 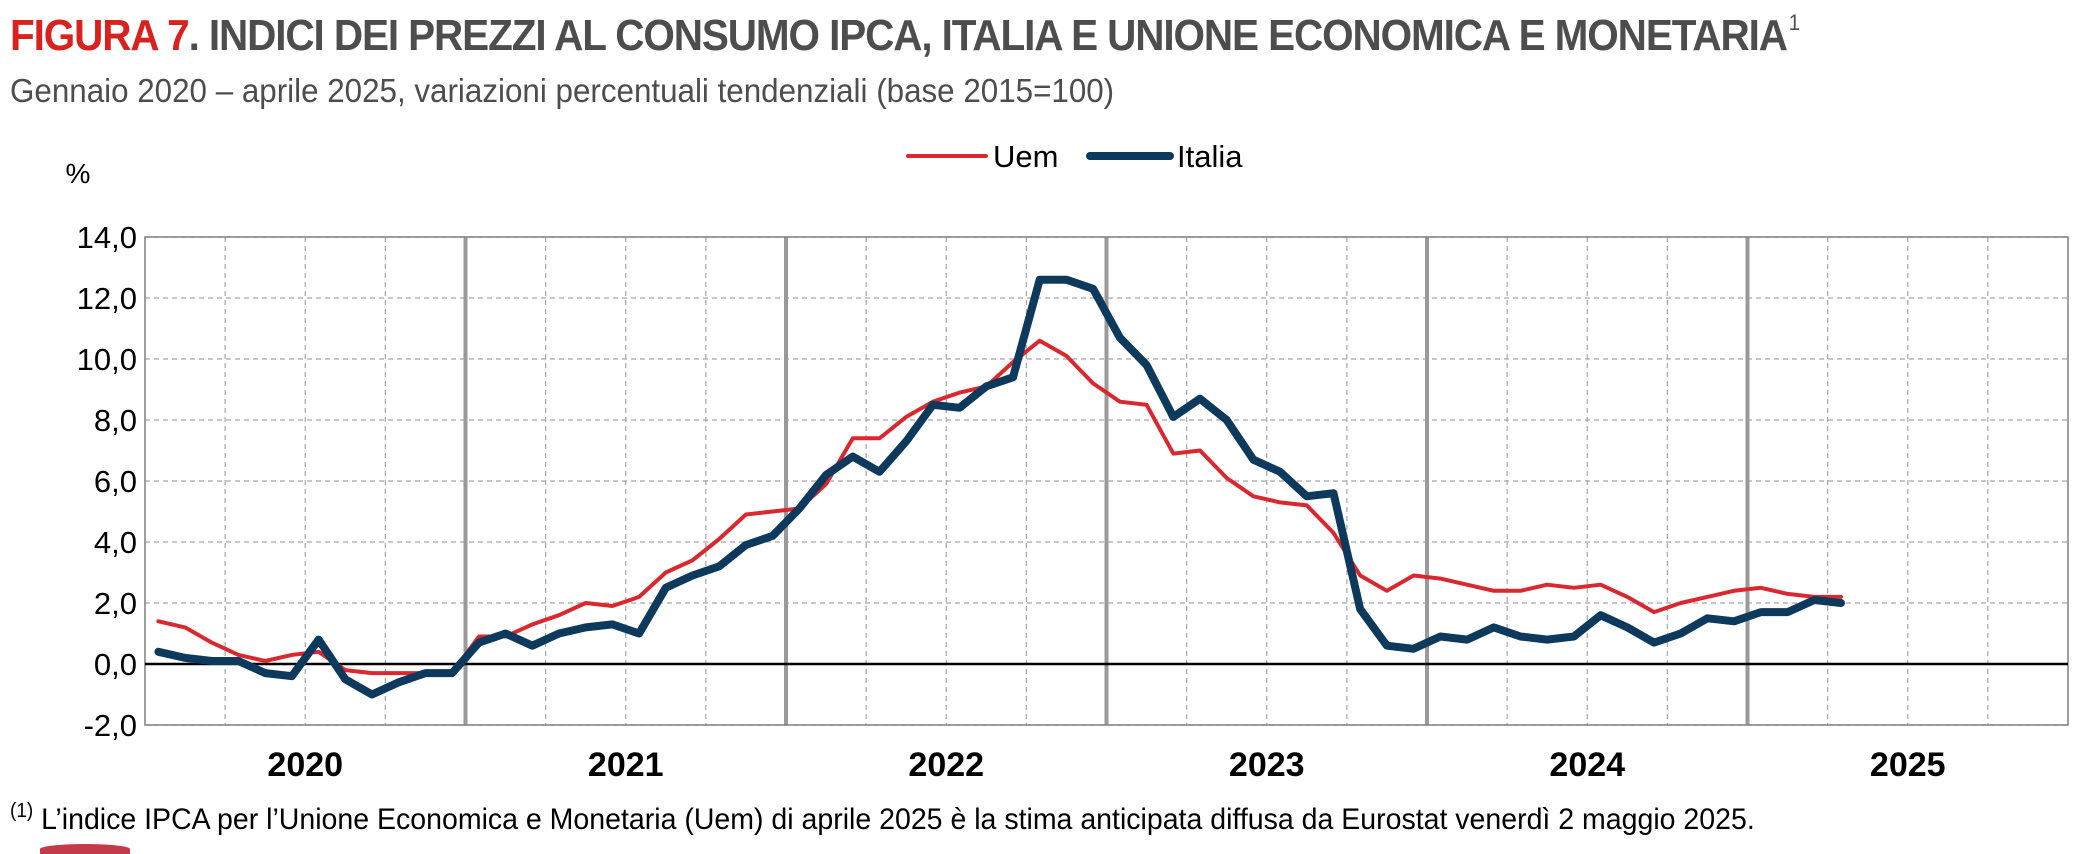 I want to click on decorative-mark, so click(x=85, y=849).